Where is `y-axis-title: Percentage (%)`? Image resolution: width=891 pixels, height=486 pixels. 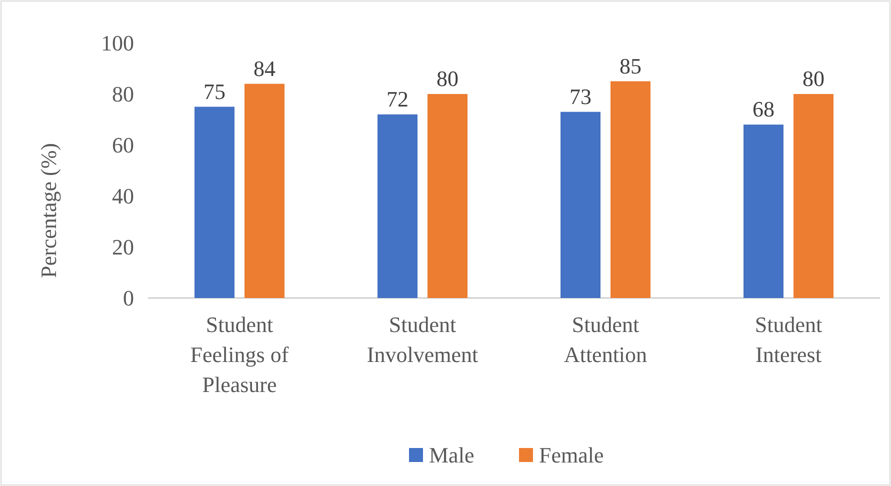
y-axis-title: Percentage (%) is located at coordinates (48, 210).